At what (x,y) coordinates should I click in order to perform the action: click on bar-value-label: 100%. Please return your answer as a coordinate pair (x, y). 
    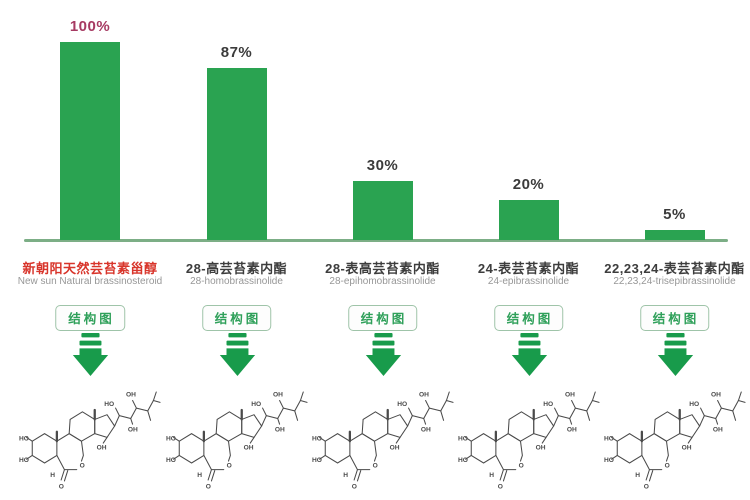
    Looking at the image, I should click on (90, 26).